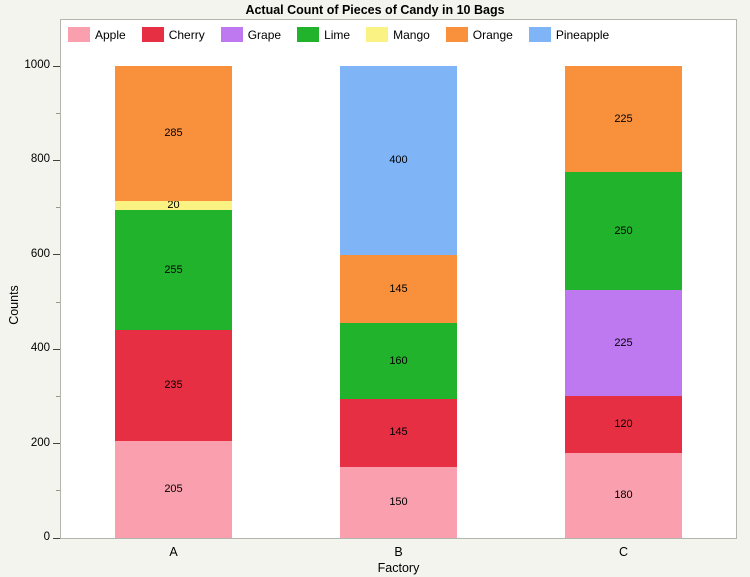  I want to click on legend-label: Pineapple, so click(582, 34).